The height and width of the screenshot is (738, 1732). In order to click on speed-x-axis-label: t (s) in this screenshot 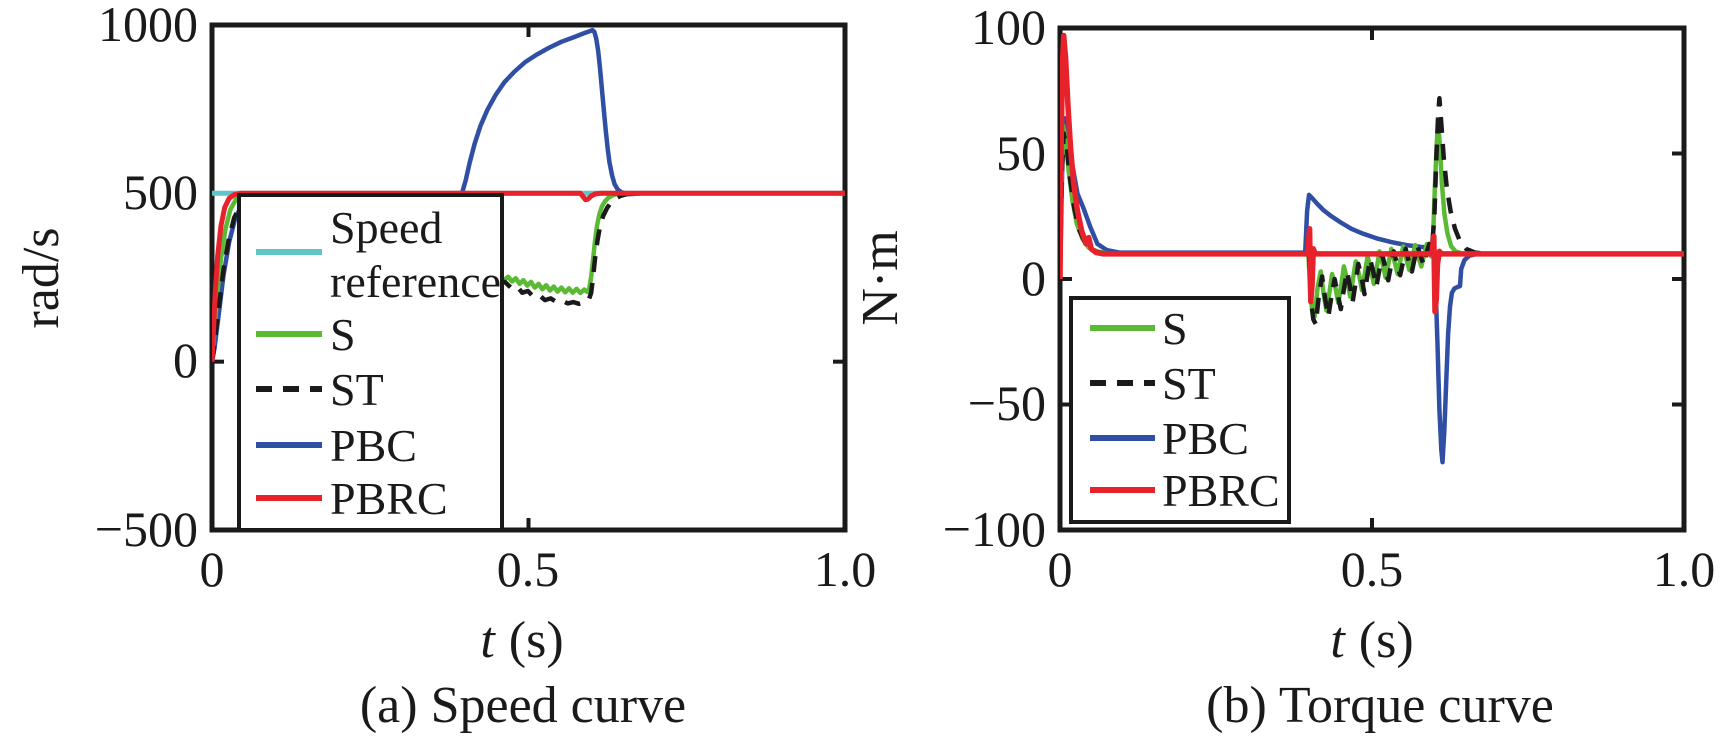, I will do `click(521, 640)`.